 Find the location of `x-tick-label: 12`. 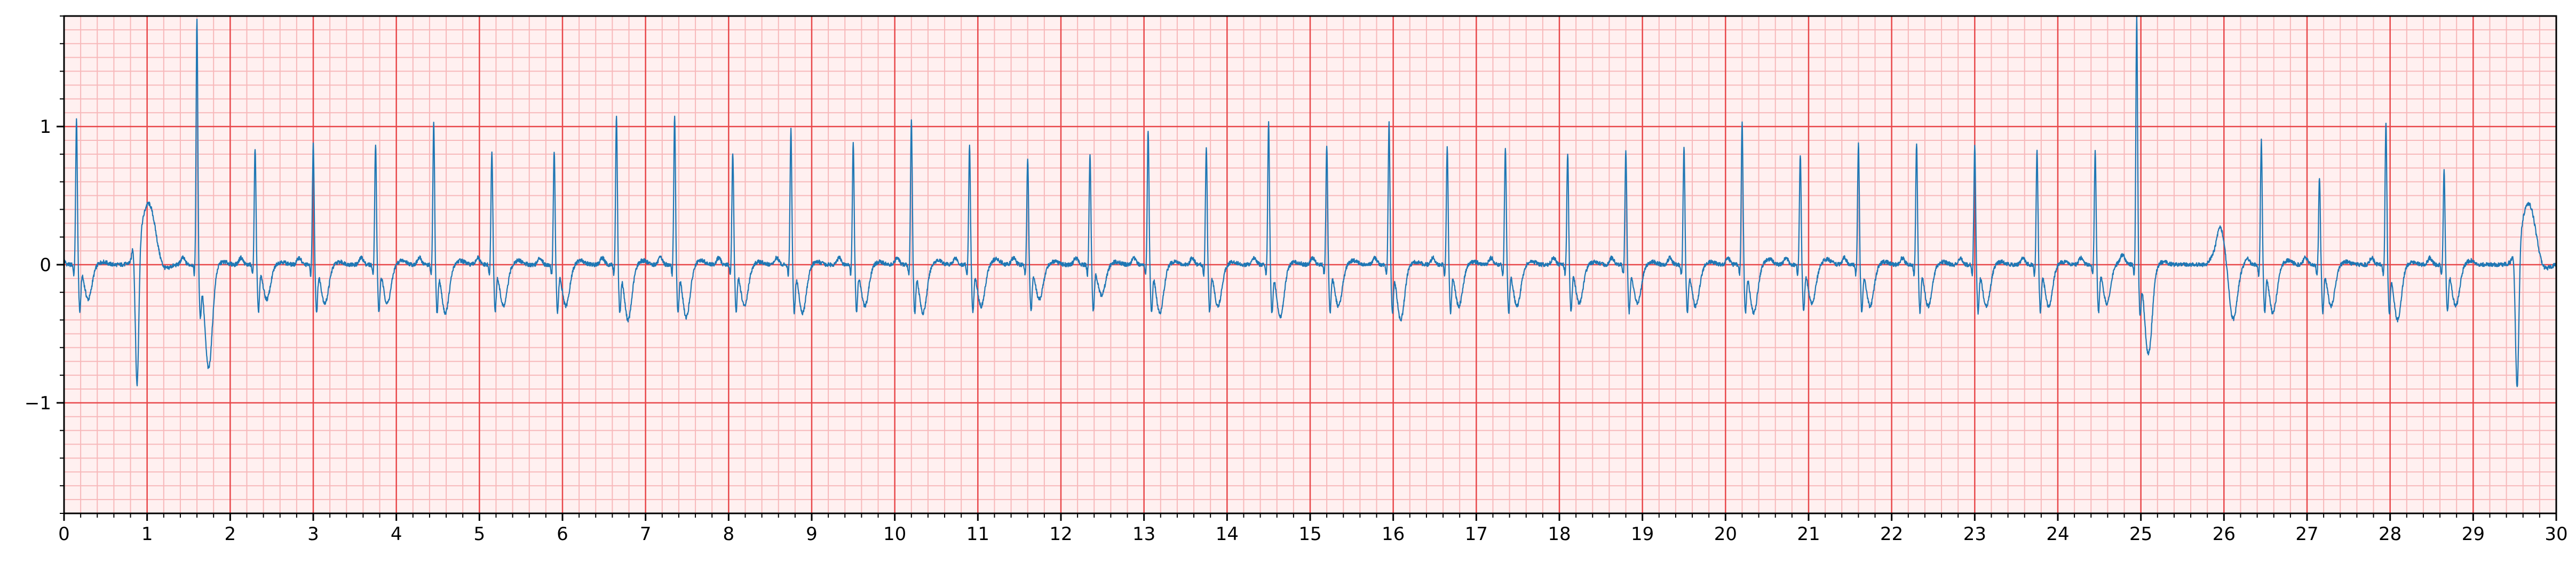

x-tick-label: 12 is located at coordinates (1060, 534).